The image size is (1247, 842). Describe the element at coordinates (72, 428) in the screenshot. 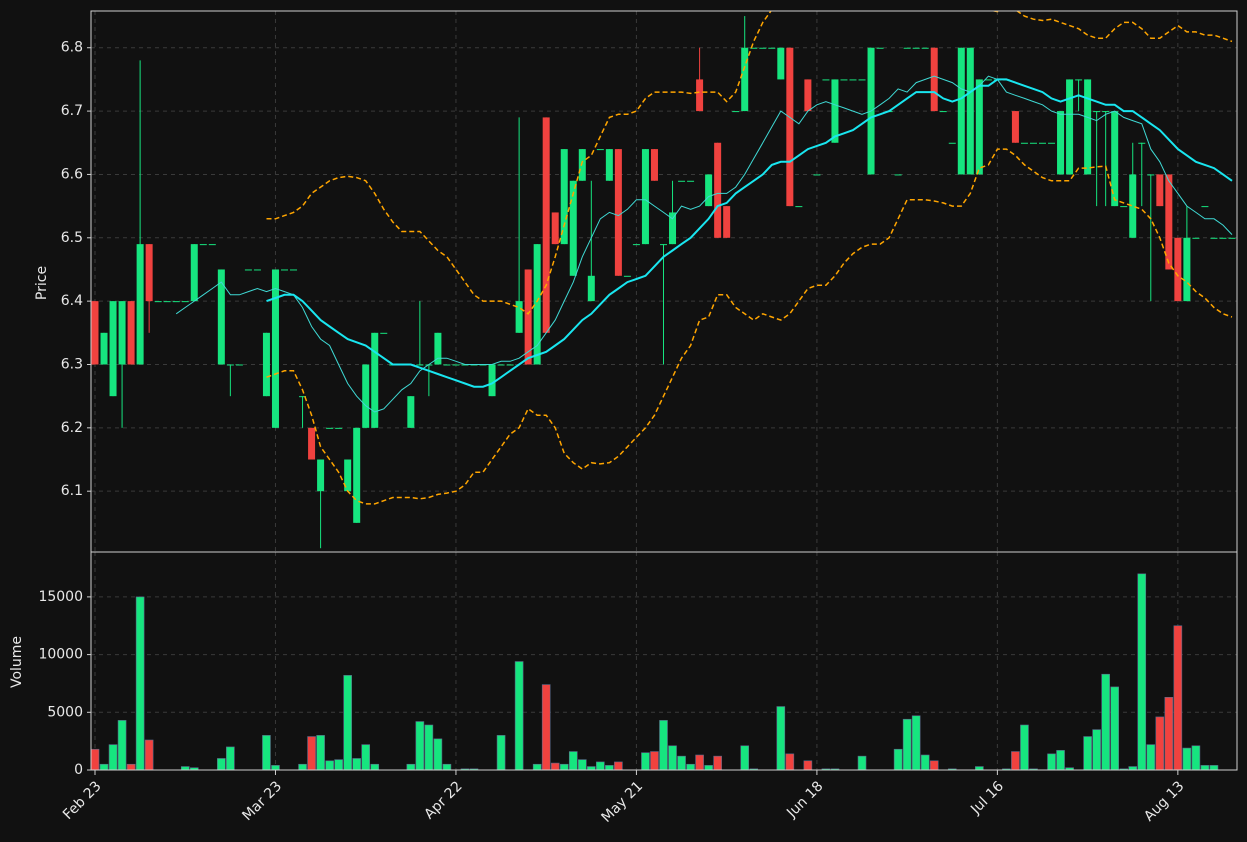

I see `y-tick-label: 6.2` at that location.